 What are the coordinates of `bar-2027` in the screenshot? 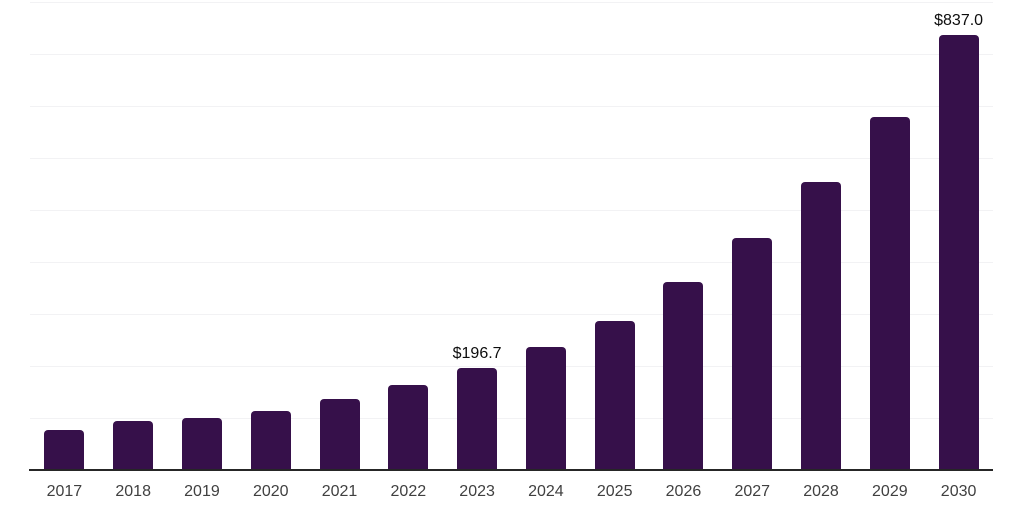 It's located at (752, 354).